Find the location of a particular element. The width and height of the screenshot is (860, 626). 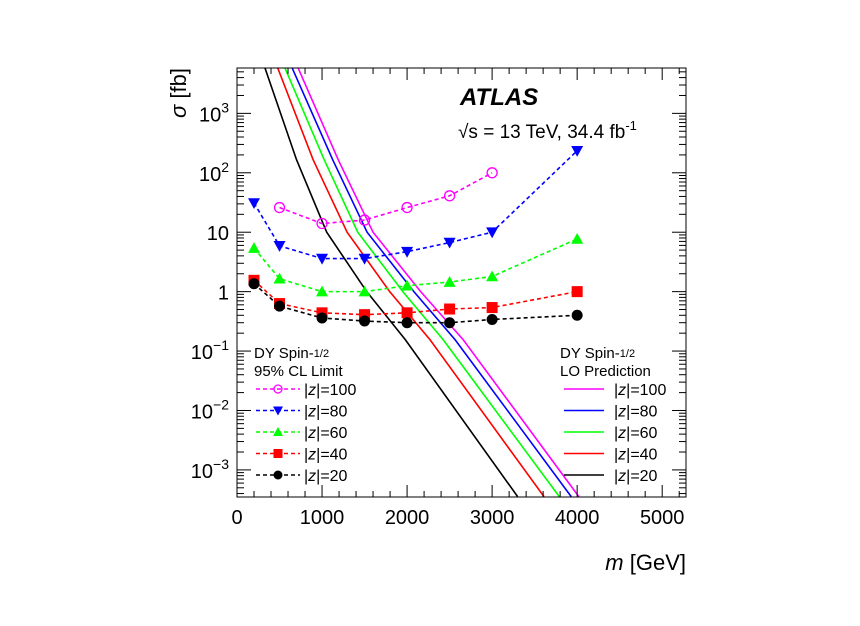

legend-prediction-label: |z|=20 is located at coordinates (636, 476).